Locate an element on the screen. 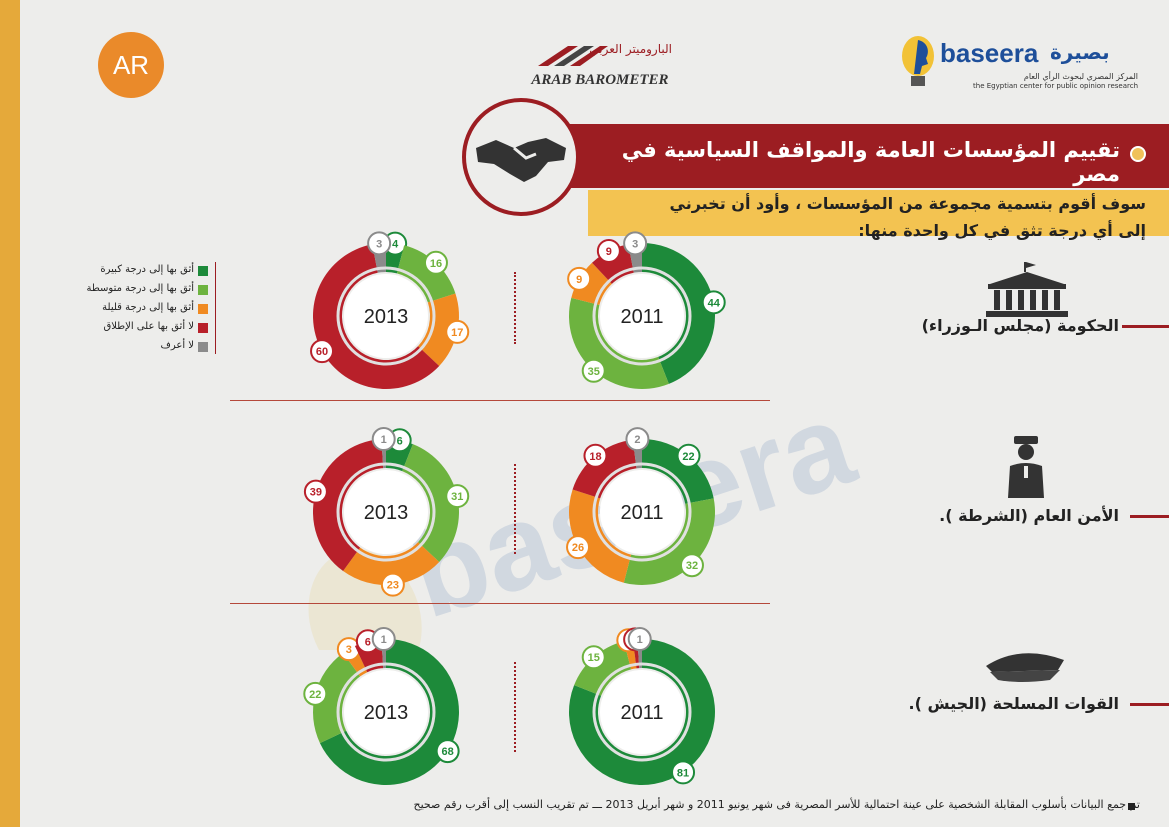 This screenshot has width=1169, height=827. legend-item: أثق بها إلى درجة كبيرة is located at coordinates (138, 271).